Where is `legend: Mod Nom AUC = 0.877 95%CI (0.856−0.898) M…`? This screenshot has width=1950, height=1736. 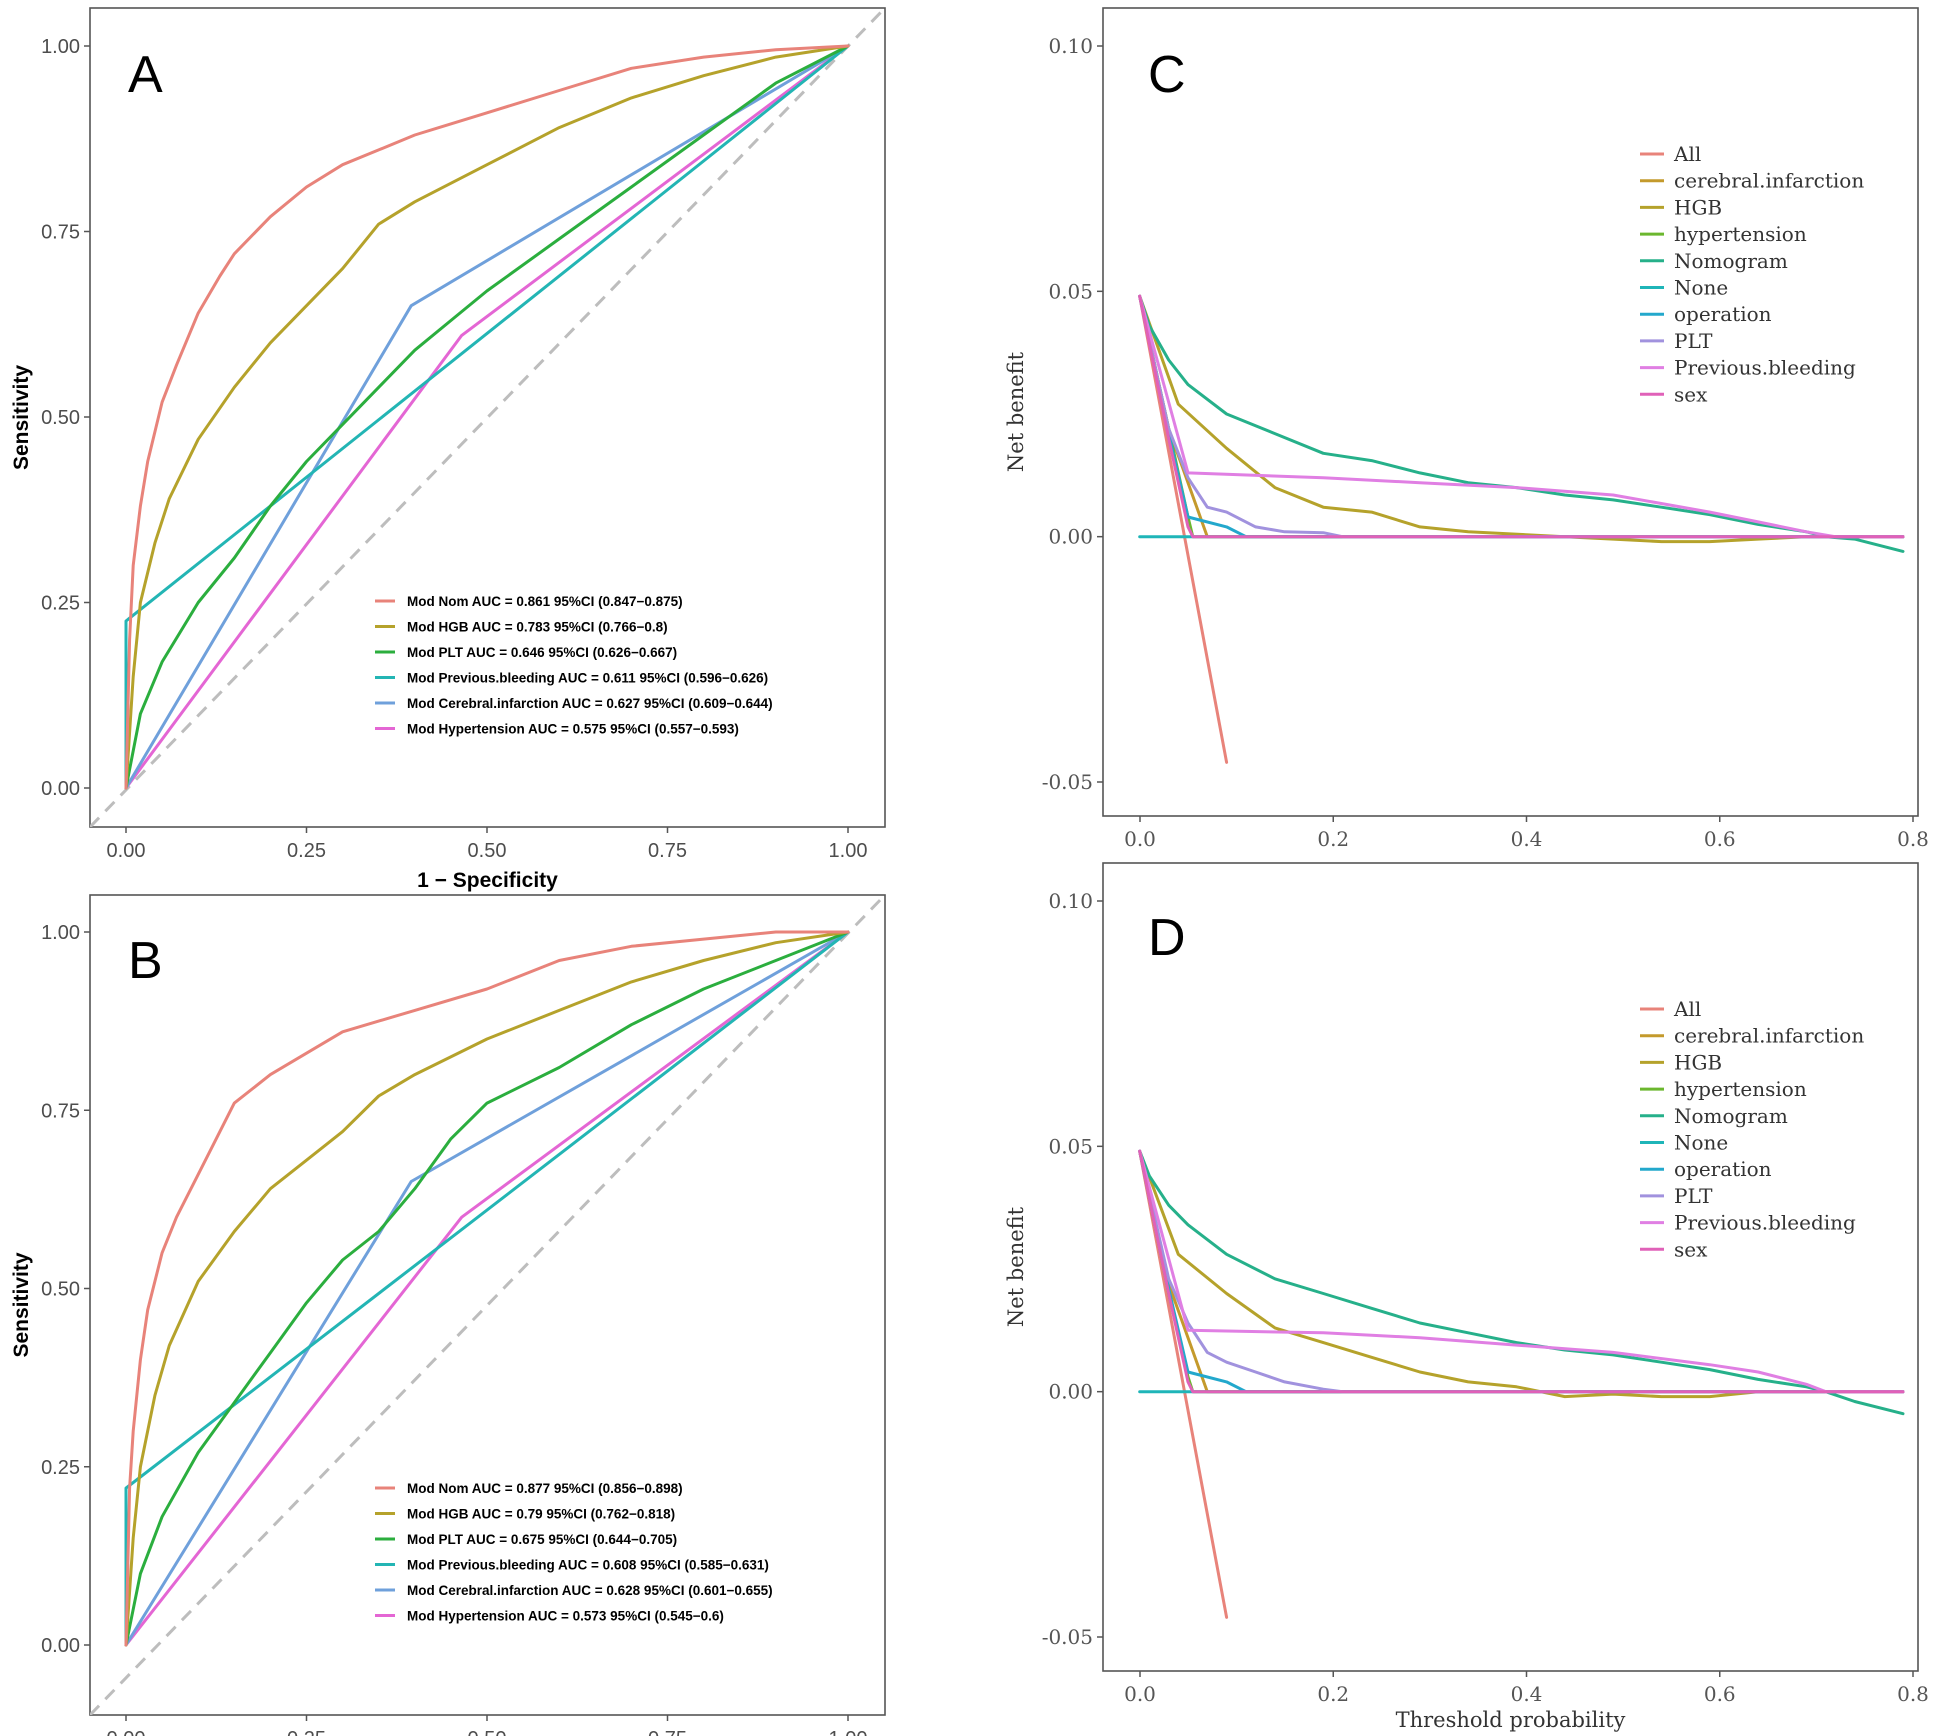 legend: Mod Nom AUC = 0.877 95%CI (0.856−0.898) M… is located at coordinates (574, 1552).